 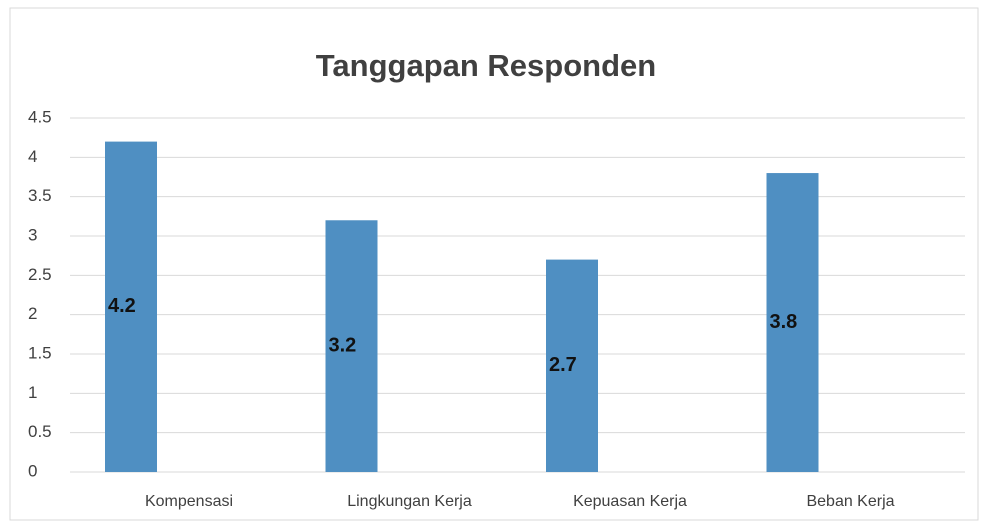 What do you see at coordinates (563, 365) in the screenshot?
I see `data-label: 2.7` at bounding box center [563, 365].